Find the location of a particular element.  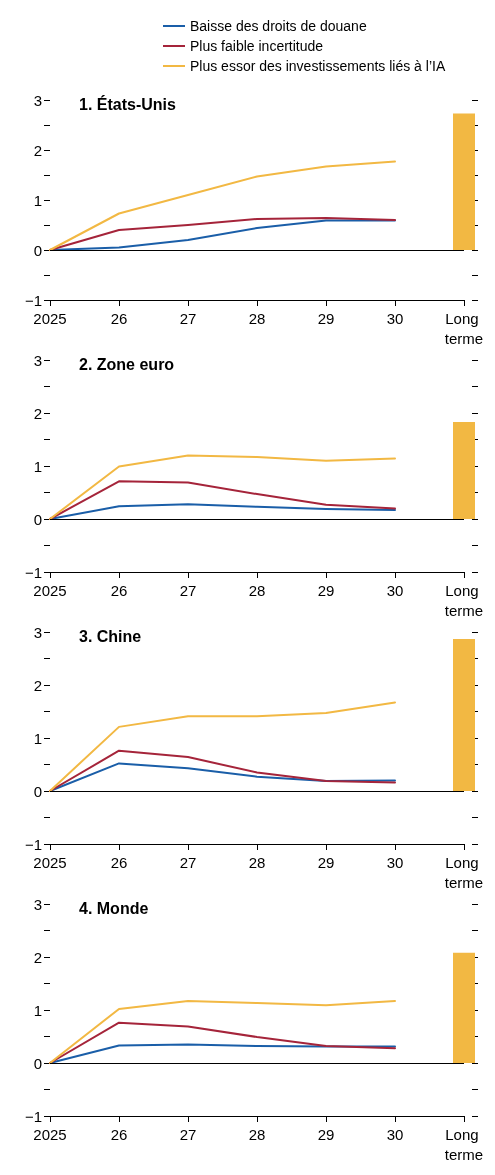

chart-title: 2. Zone euro is located at coordinates (127, 364).